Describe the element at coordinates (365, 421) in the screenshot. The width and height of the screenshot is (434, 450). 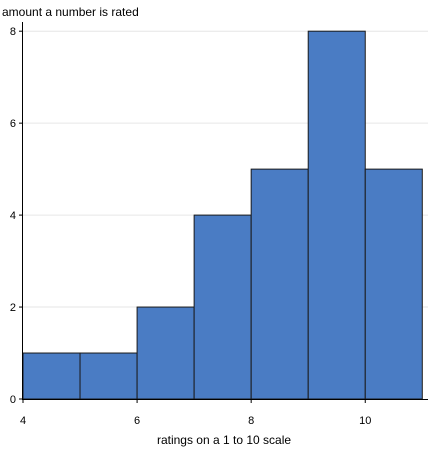
I see `x-tick-label: 10` at that location.